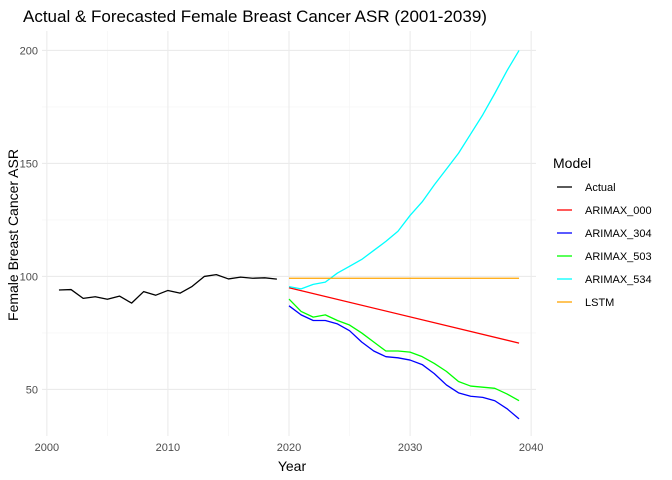 The width and height of the screenshot is (672, 480). What do you see at coordinates (410, 448) in the screenshot?
I see `x-tick-label: 2030` at bounding box center [410, 448].